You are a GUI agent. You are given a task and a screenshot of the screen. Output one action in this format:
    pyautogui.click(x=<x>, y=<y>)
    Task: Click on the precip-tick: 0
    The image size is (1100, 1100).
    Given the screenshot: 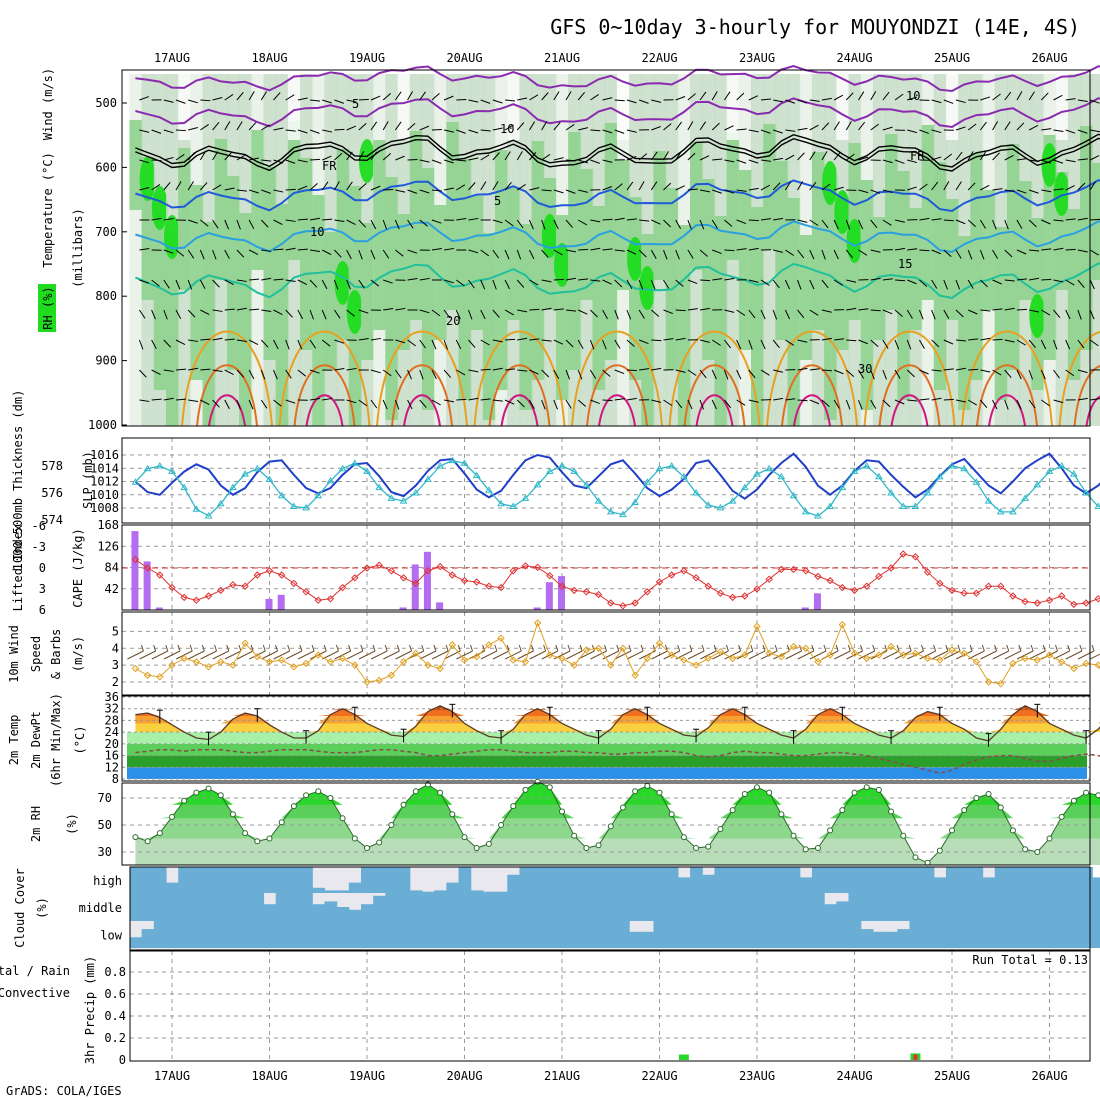 What is the action you would take?
    pyautogui.click(x=122, y=1060)
    